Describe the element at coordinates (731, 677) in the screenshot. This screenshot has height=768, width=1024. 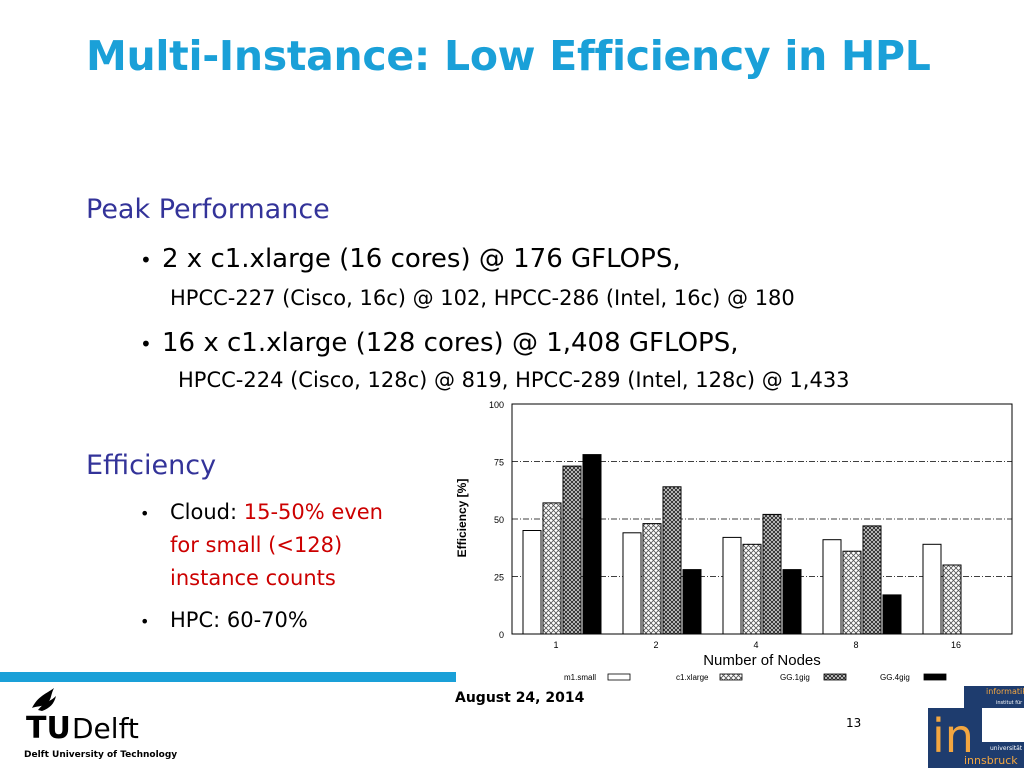
I see `legend-swatch-c1-xlarge` at that location.